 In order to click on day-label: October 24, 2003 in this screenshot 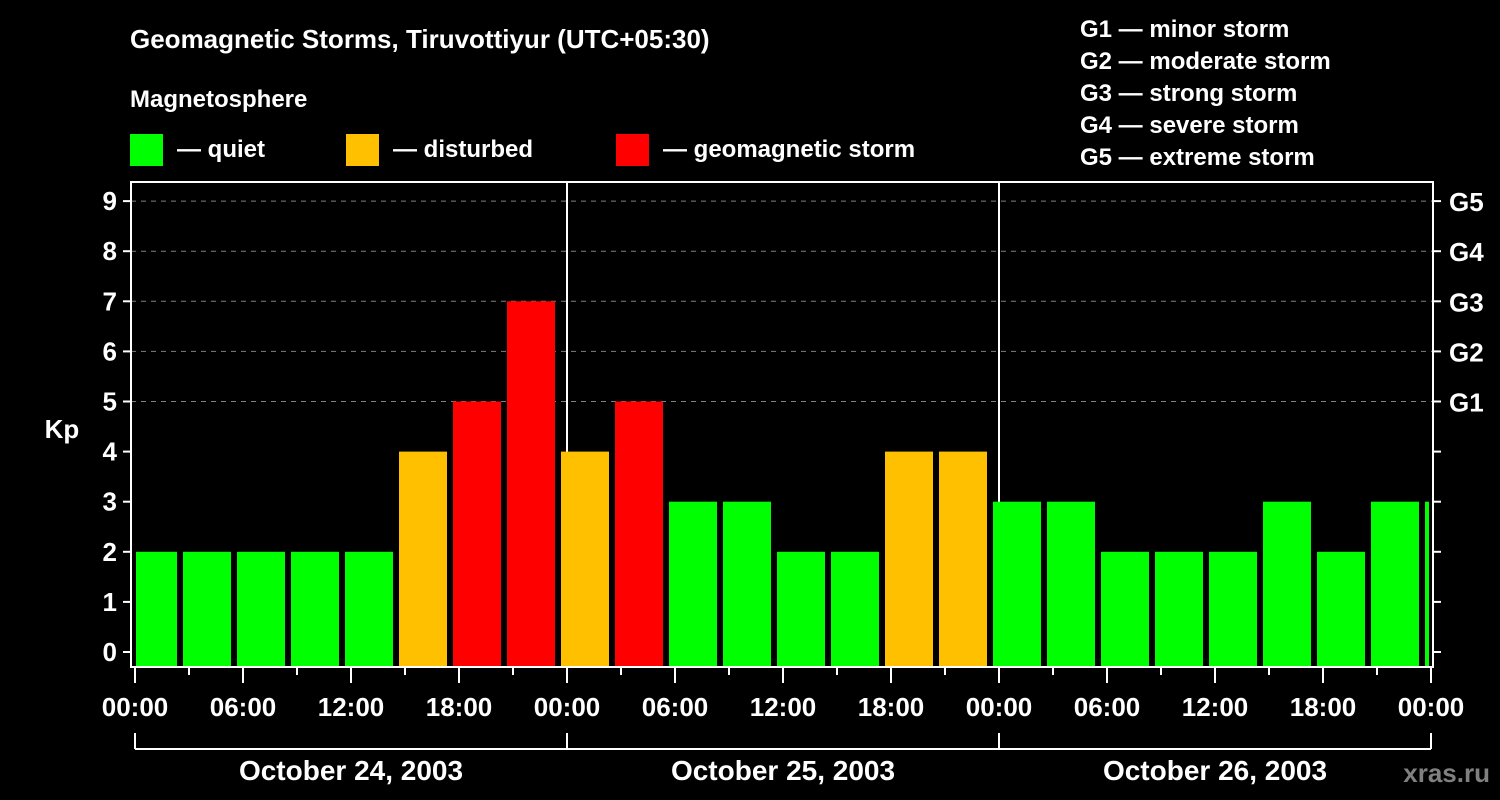, I will do `click(351, 770)`.